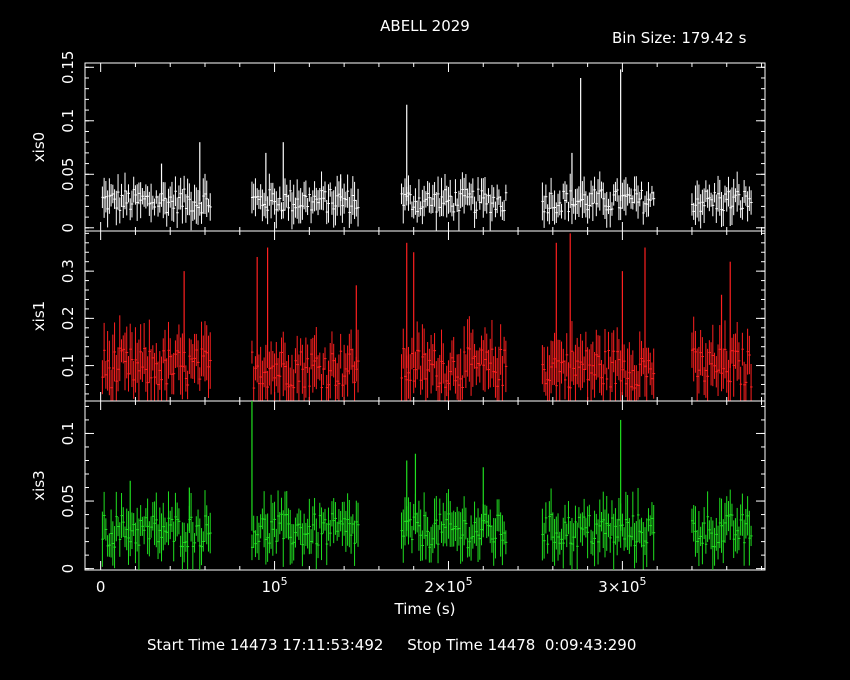  I want to click on xis1-ytick-label: 0.3, so click(68, 271).